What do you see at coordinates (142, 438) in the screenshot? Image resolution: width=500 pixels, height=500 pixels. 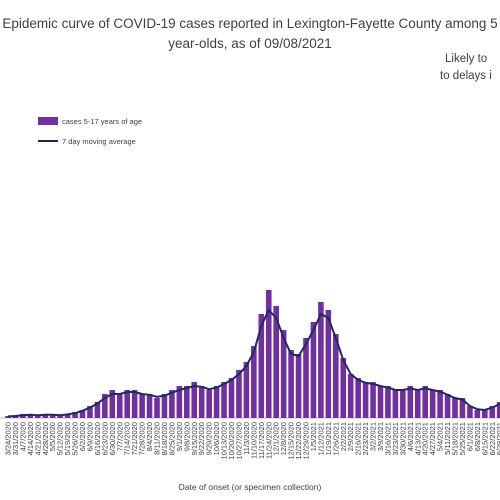 I see `x-tick-label: 7/28/2020` at bounding box center [142, 438].